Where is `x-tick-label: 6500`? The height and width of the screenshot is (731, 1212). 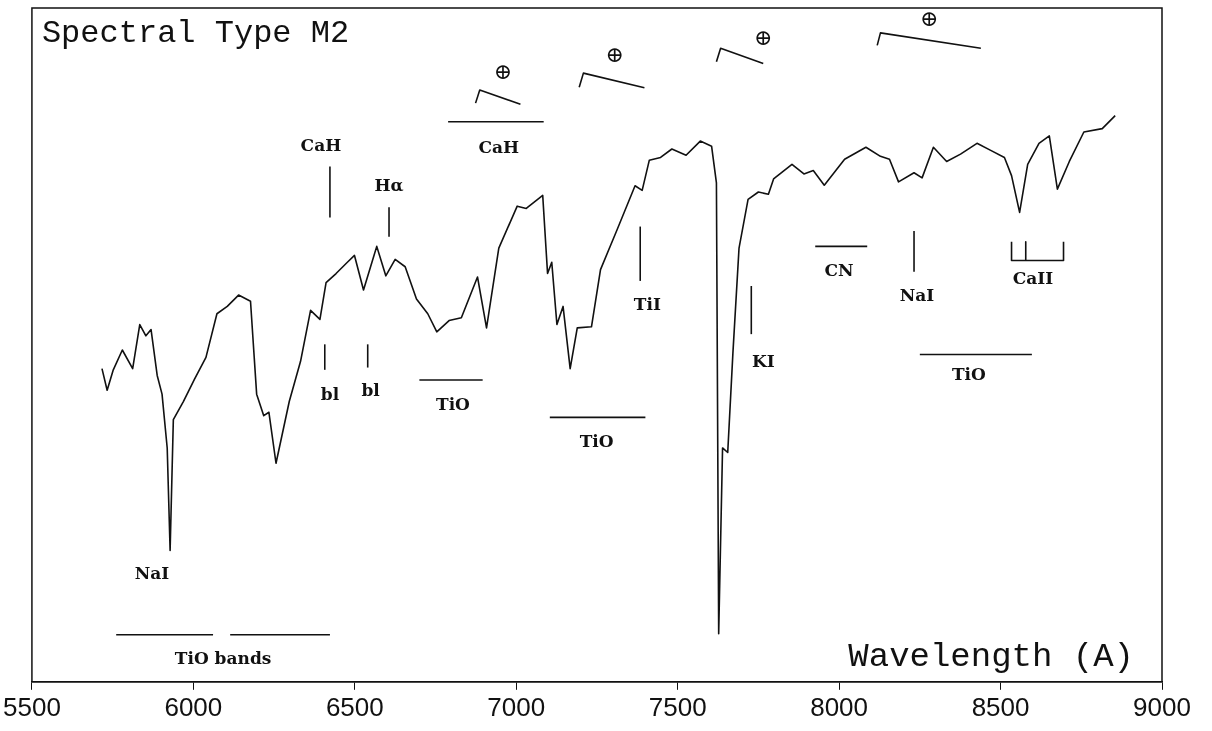
x-tick-label: 6500 is located at coordinates (354, 706).